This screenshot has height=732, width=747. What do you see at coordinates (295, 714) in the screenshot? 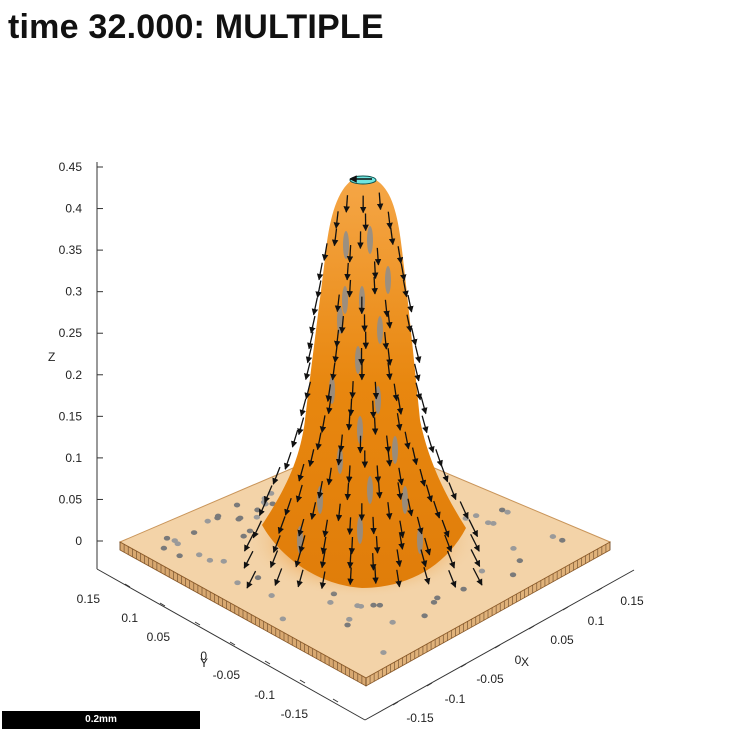
I see `y-tick-label: -0.15` at bounding box center [295, 714].